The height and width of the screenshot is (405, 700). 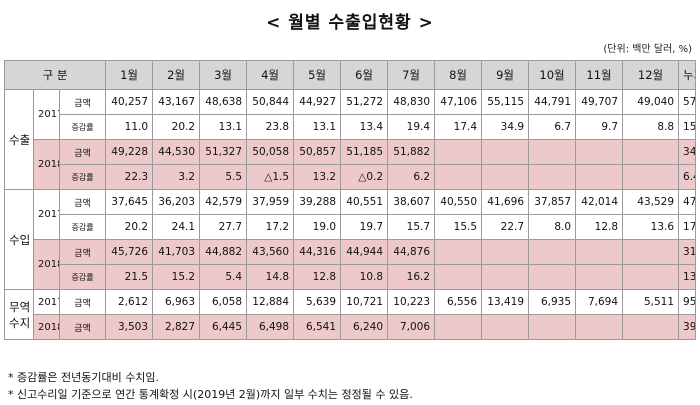 What do you see at coordinates (651, 302) in the screenshot?
I see `cell-value: 5,511` at bounding box center [651, 302].